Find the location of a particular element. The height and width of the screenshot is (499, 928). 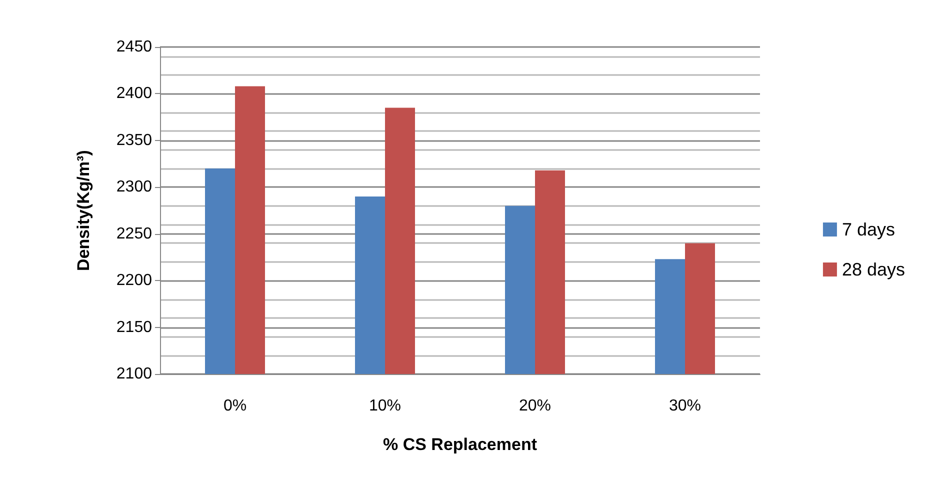

x-tick-label: 20% is located at coordinates (535, 406).